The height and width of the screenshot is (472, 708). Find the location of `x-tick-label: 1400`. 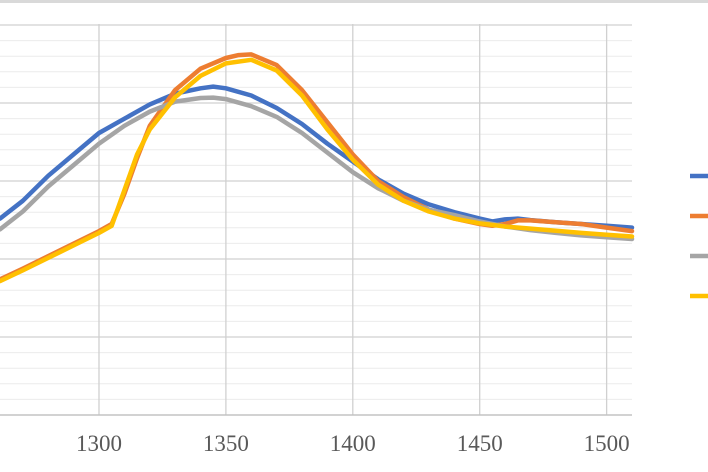

x-tick-label: 1400 is located at coordinates (353, 443).